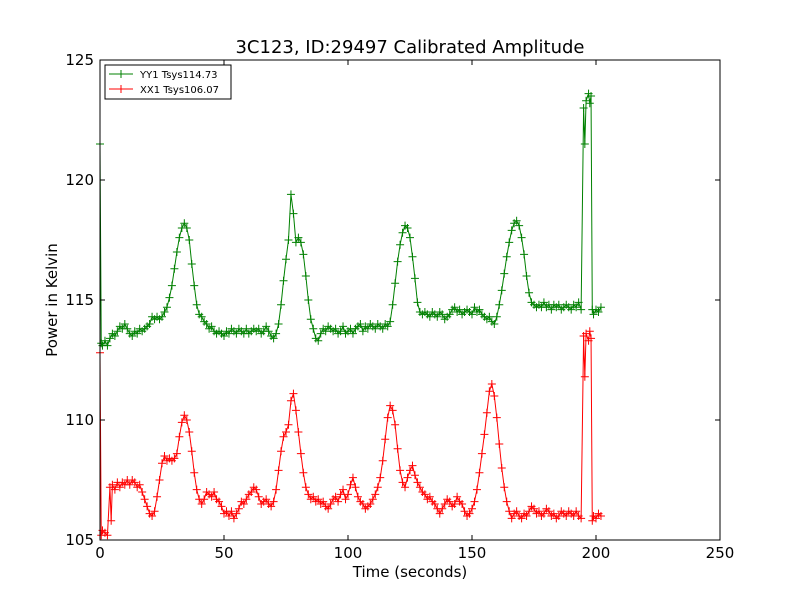 The image size is (800, 600). What do you see at coordinates (79, 420) in the screenshot?
I see `y-tick-label: 110` at bounding box center [79, 420].